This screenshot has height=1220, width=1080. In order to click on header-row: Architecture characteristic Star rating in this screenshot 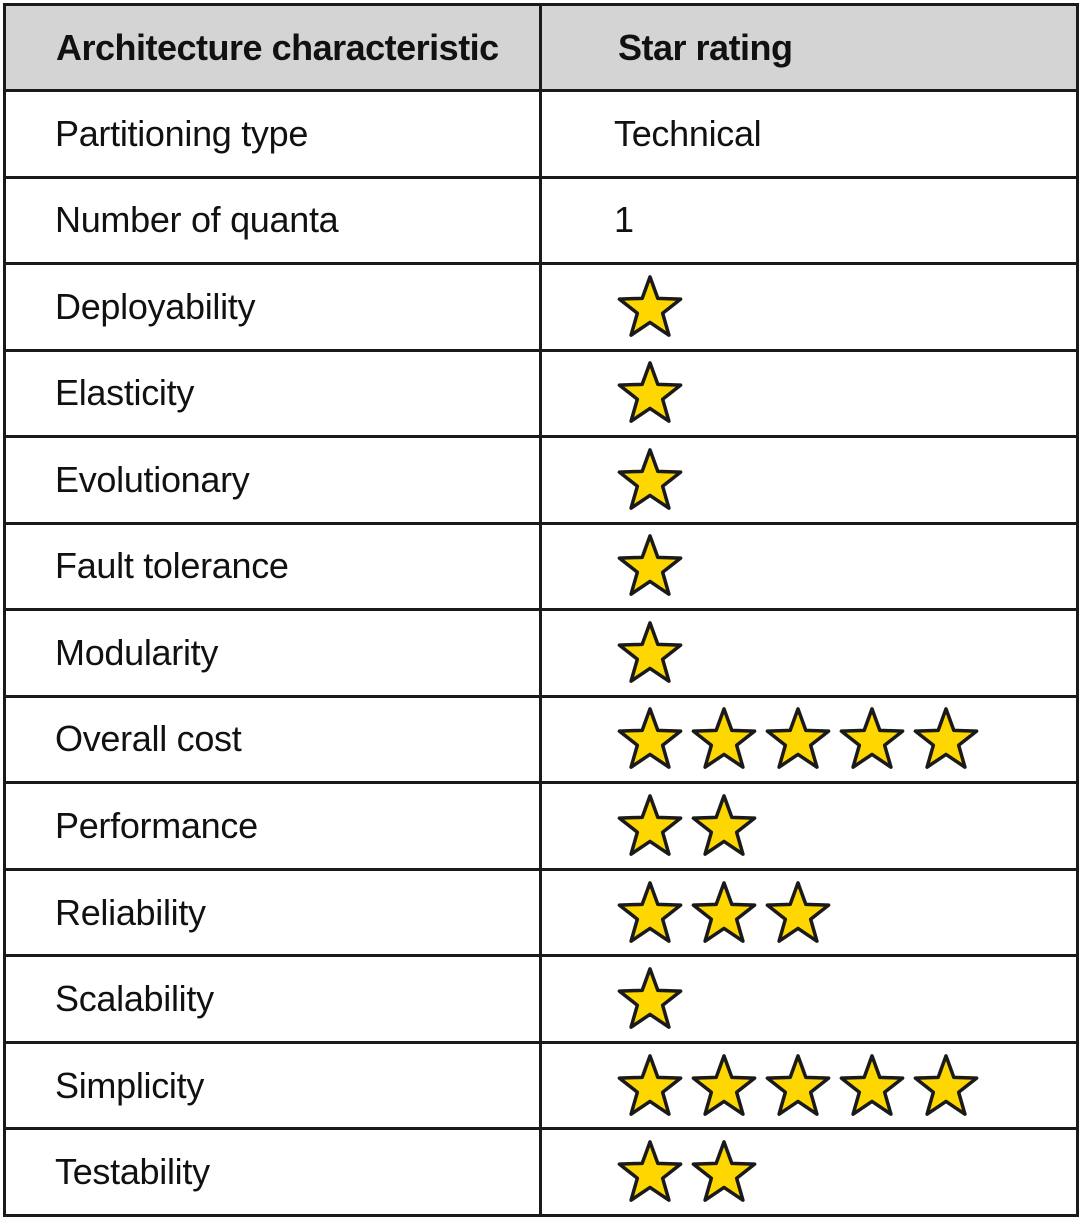, I will do `click(541, 47)`.